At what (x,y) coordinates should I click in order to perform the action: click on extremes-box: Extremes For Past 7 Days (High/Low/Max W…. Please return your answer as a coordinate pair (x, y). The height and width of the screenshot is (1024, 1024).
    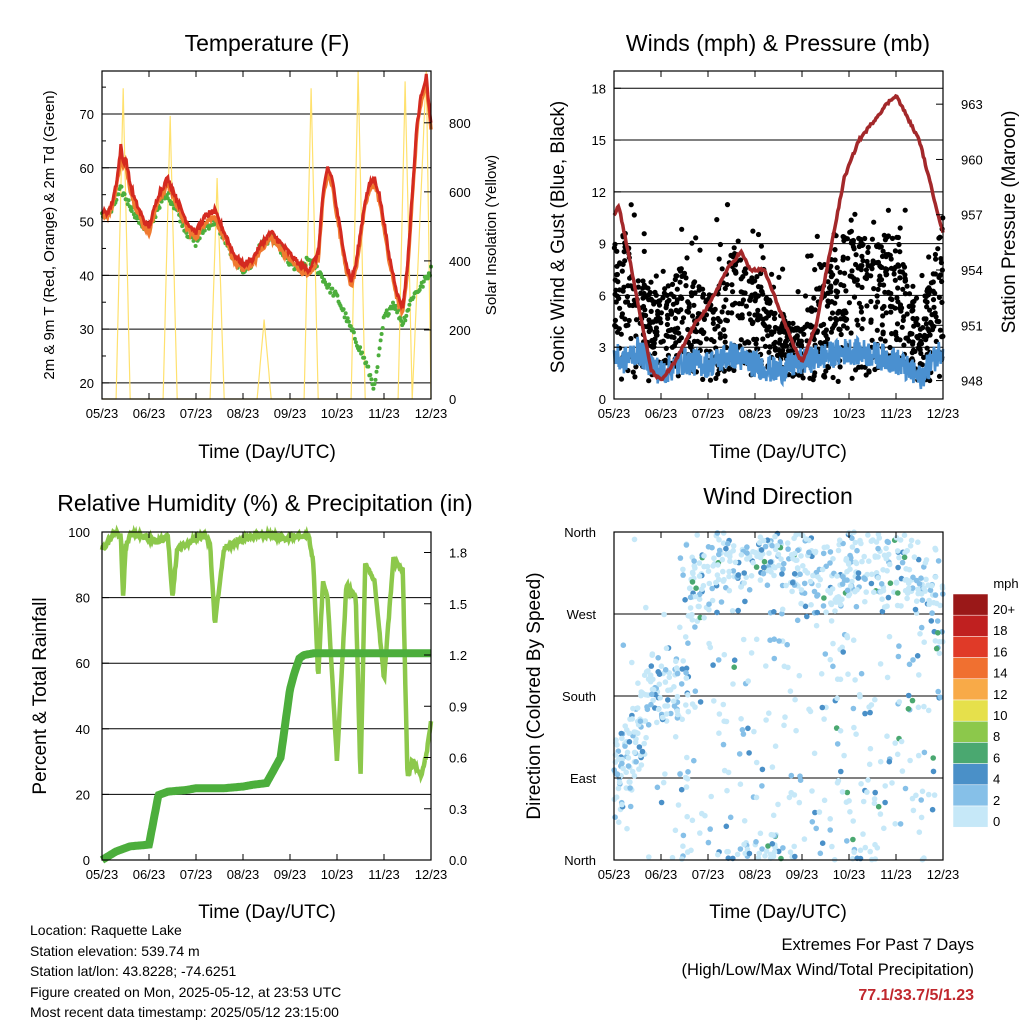
    Looking at the image, I should click on (827, 970).